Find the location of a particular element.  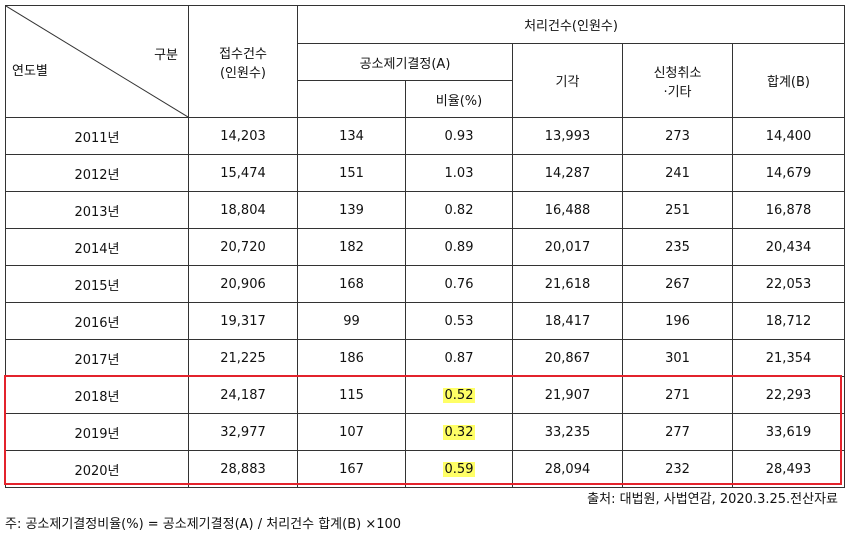

cell-total: 22,053 is located at coordinates (788, 284).